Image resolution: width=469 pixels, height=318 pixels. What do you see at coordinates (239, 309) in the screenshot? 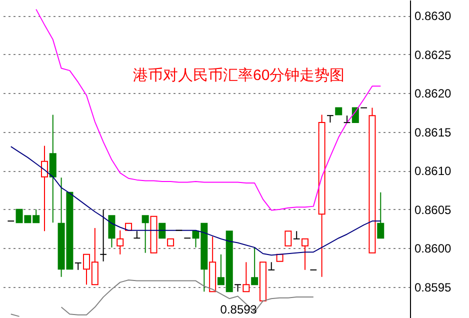
I see `annotation: 0.8593` at bounding box center [239, 309].